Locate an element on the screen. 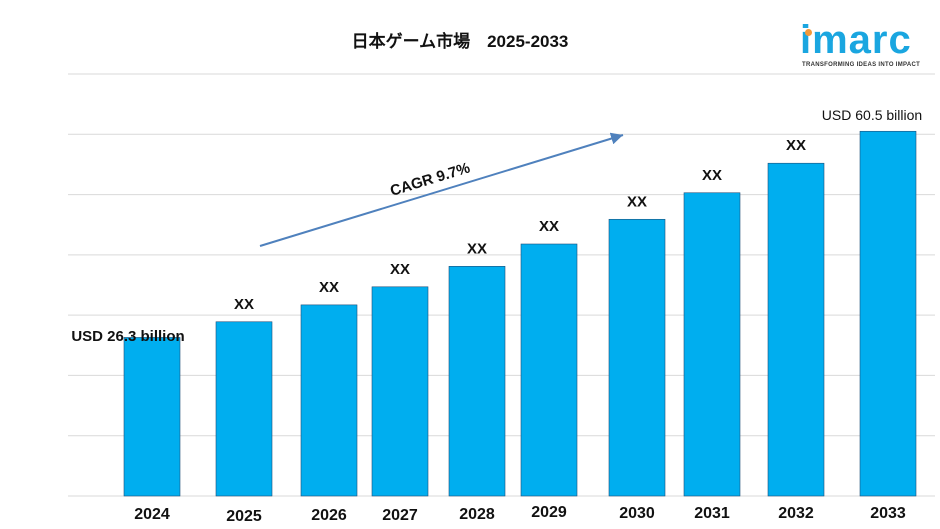 Image resolution: width=940 pixels, height=529 pixels. bar-2027 is located at coordinates (400, 391).